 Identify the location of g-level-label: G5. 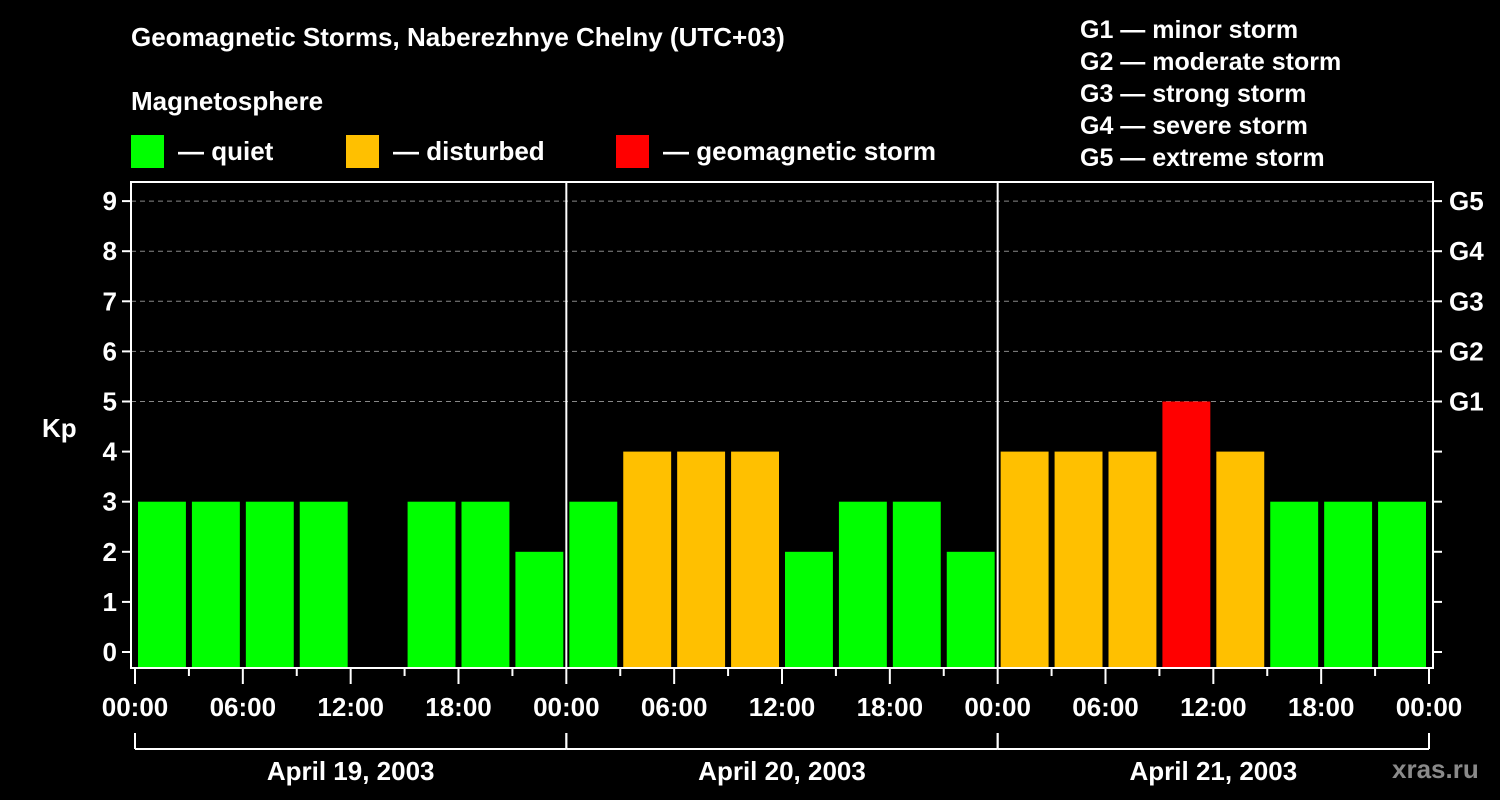
(1466, 201).